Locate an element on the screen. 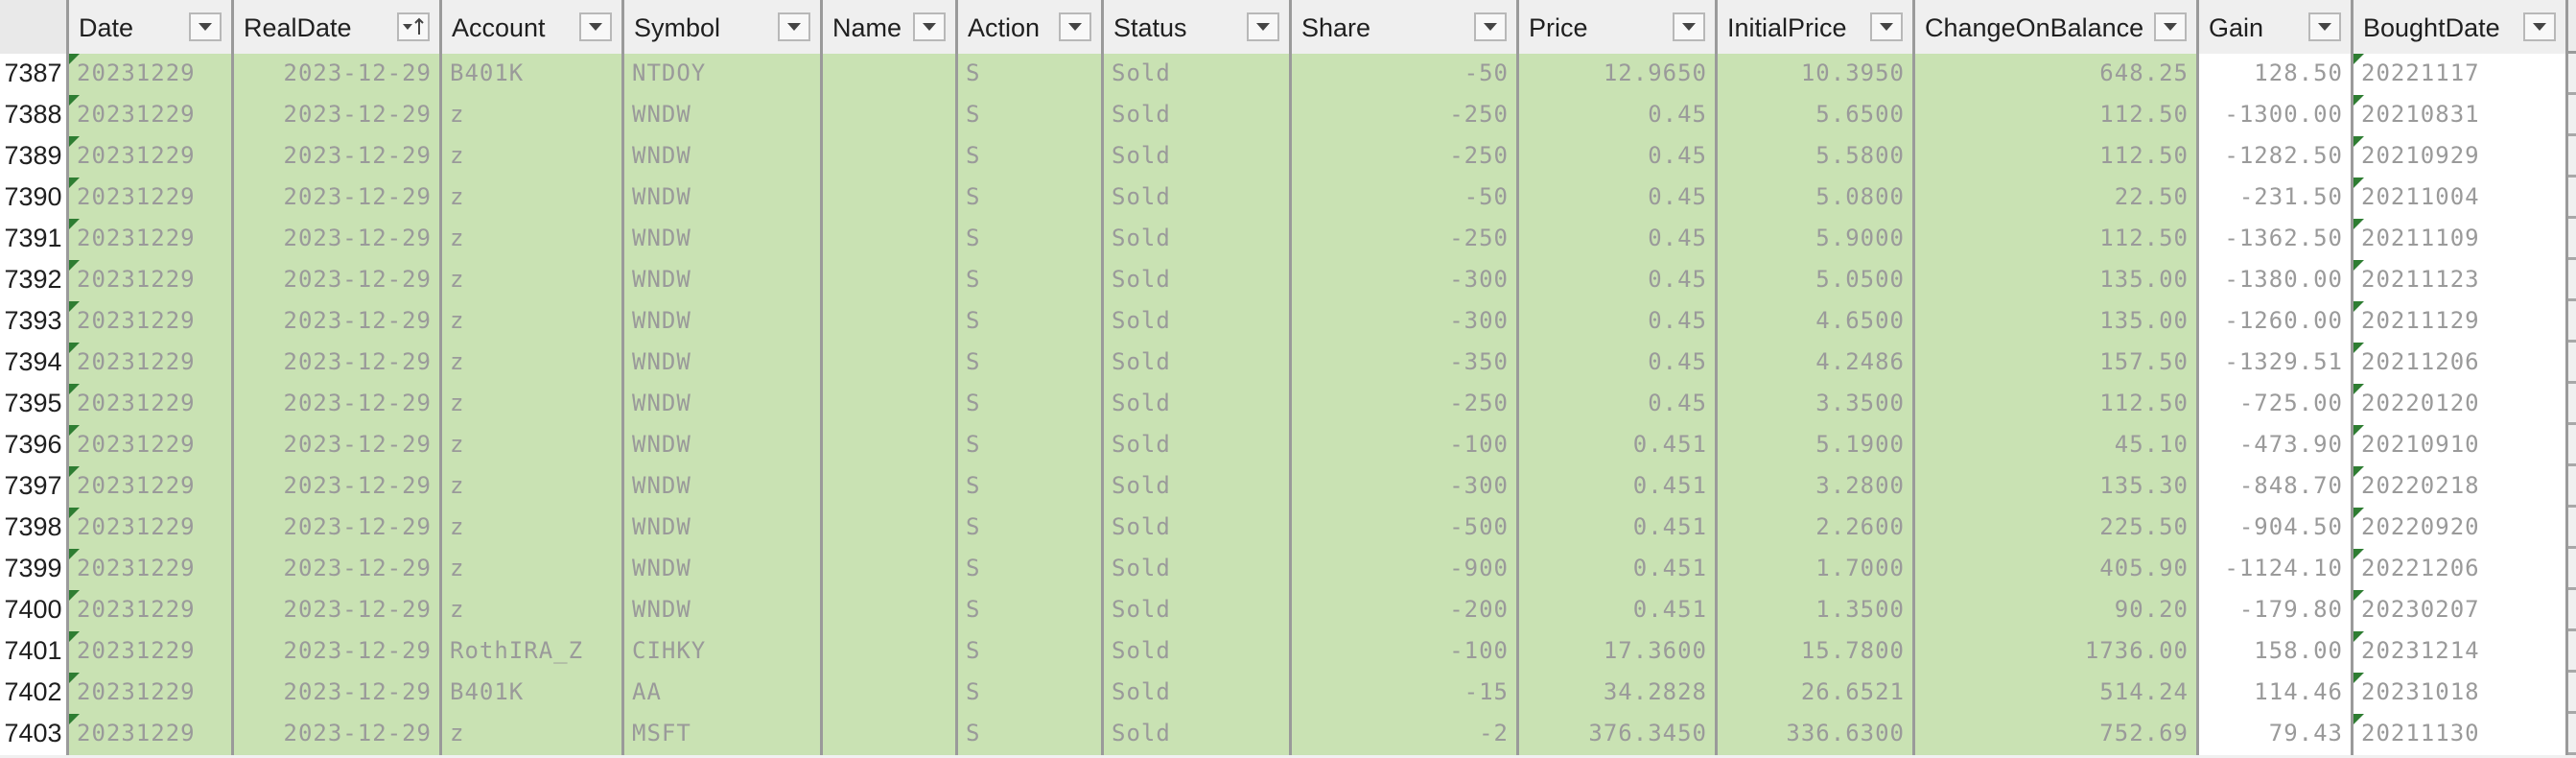  cell-share: -100 is located at coordinates (1405, 445).